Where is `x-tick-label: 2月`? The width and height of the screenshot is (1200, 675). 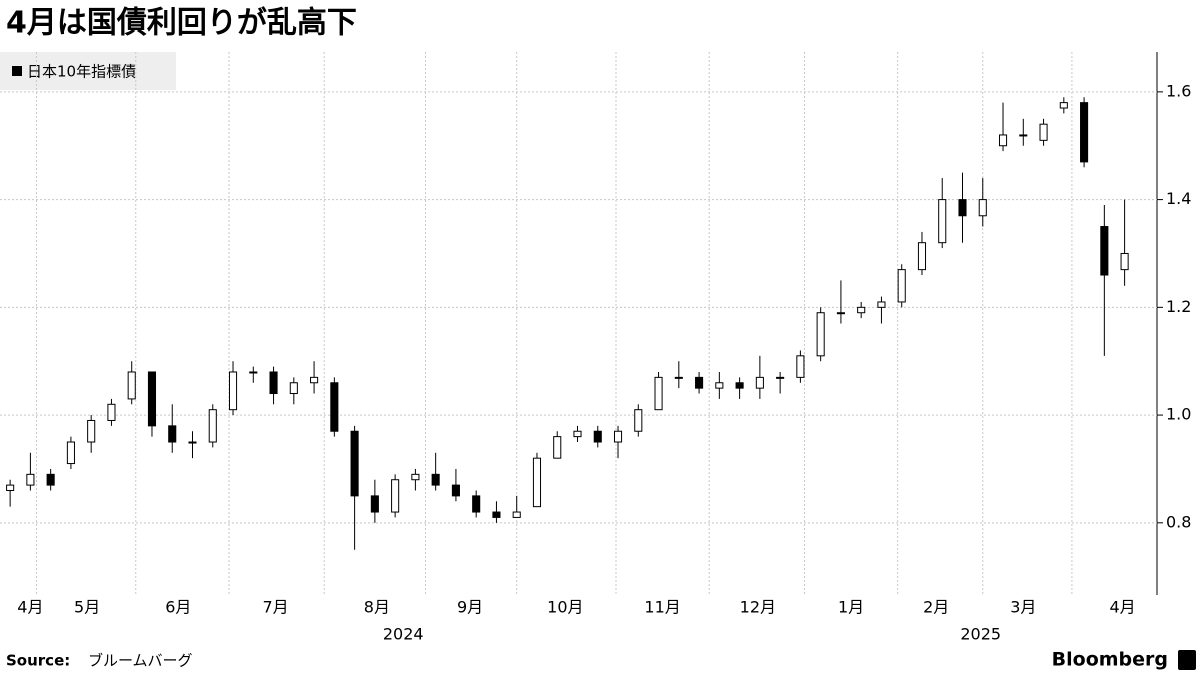 x-tick-label: 2月 is located at coordinates (936, 607).